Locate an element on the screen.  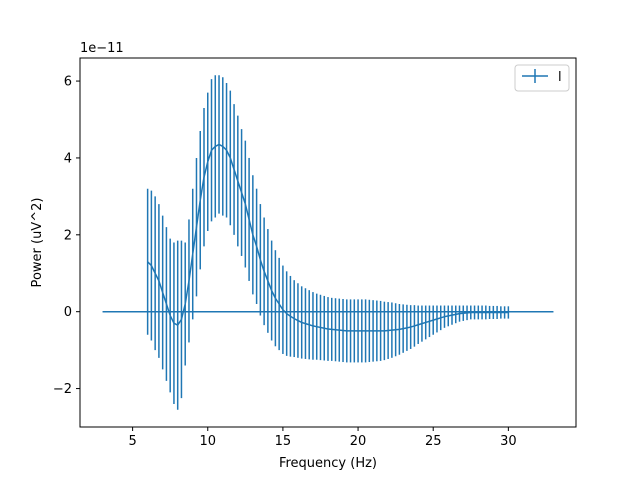
legend: l is located at coordinates (542, 78).